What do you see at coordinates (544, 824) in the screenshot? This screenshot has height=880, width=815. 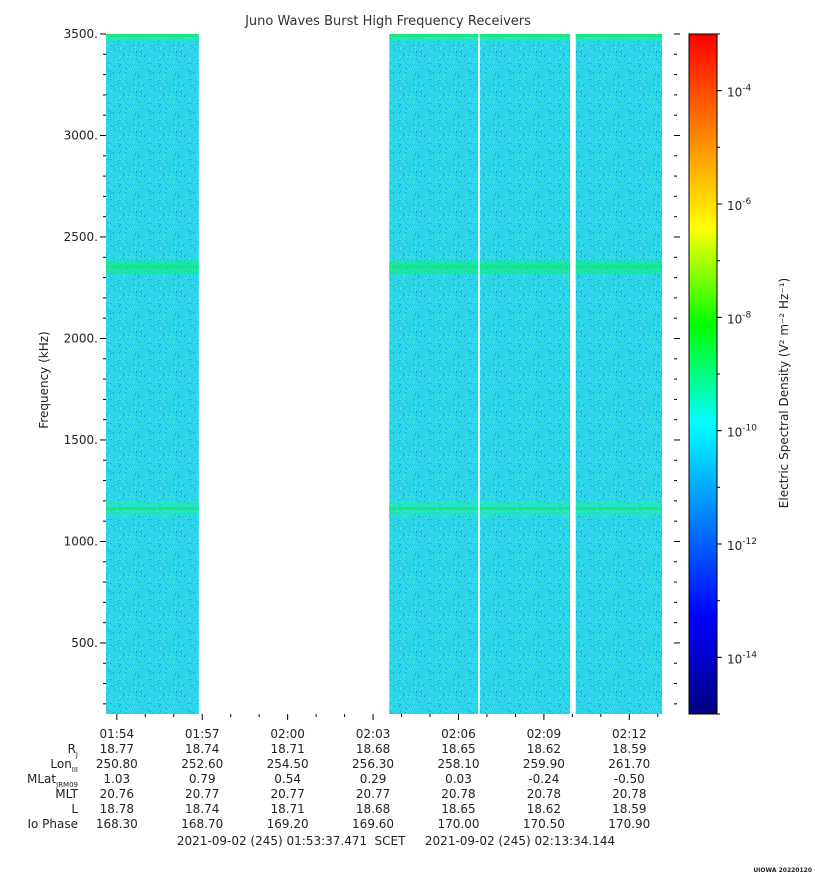 I see `ephemeris-value: 170.50` at bounding box center [544, 824].